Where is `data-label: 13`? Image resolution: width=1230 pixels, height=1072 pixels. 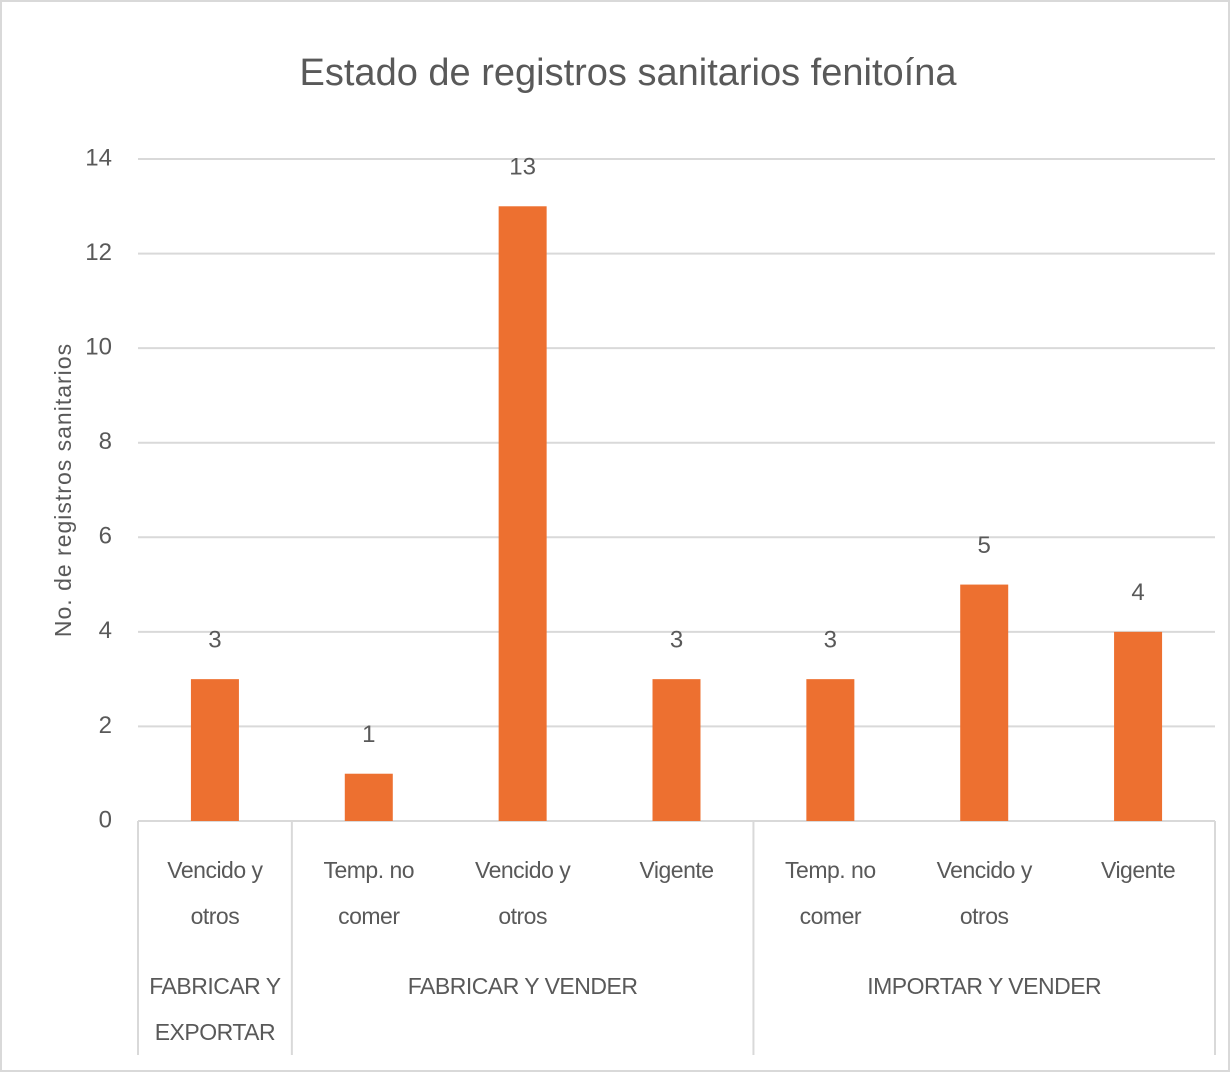 data-label: 13 is located at coordinates (522, 167).